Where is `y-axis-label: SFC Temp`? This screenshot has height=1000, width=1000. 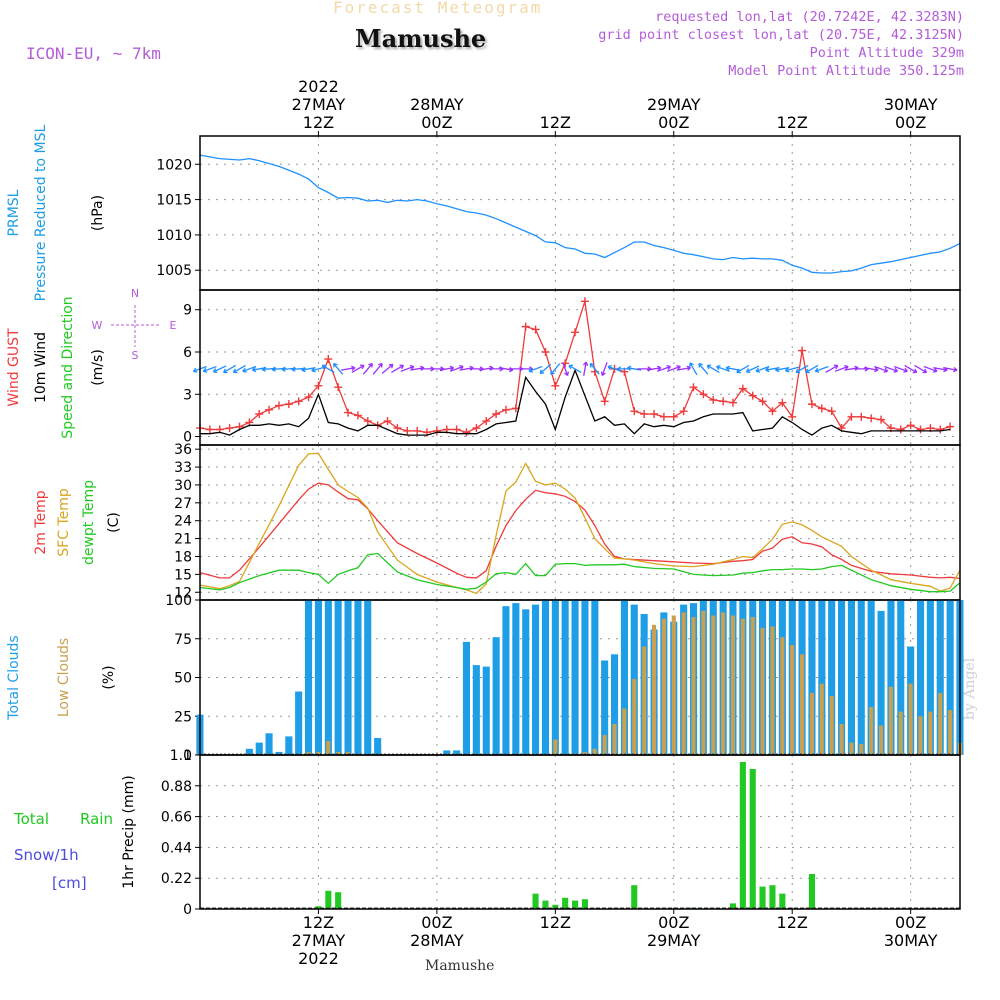
y-axis-label: SFC Temp is located at coordinates (64, 522).